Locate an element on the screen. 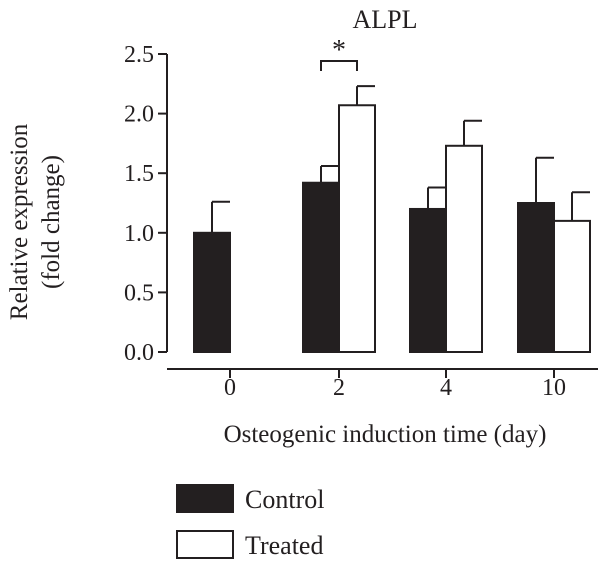 The width and height of the screenshot is (600, 566). legend-swatch-treated is located at coordinates (205, 544).